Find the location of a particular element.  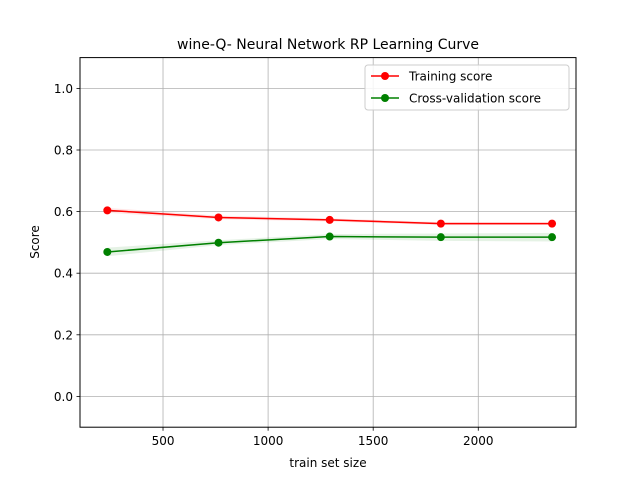

legend-marker-cross-validation is located at coordinates (385, 98).